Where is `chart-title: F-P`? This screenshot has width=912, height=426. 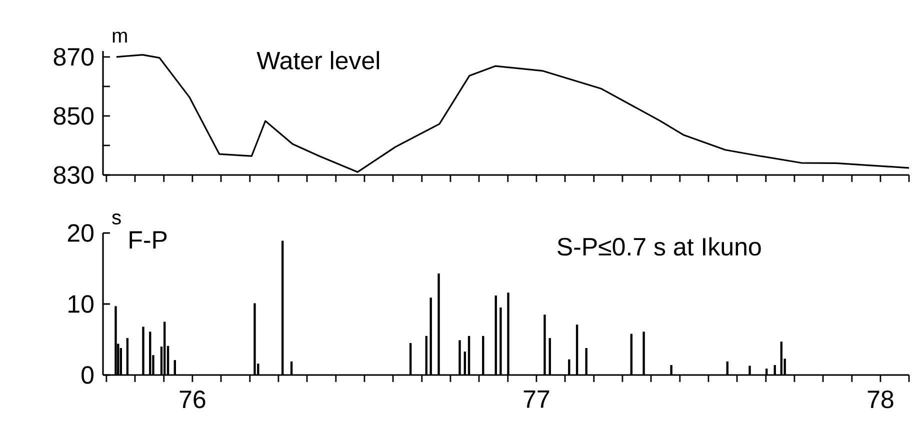 chart-title: F-P is located at coordinates (148, 239).